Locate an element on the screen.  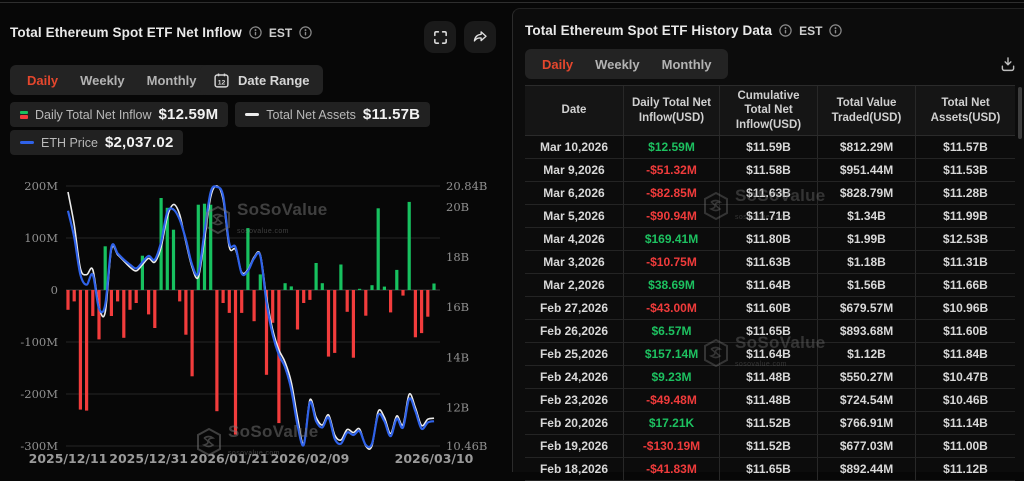
fullscreen-button is located at coordinates (440, 37).